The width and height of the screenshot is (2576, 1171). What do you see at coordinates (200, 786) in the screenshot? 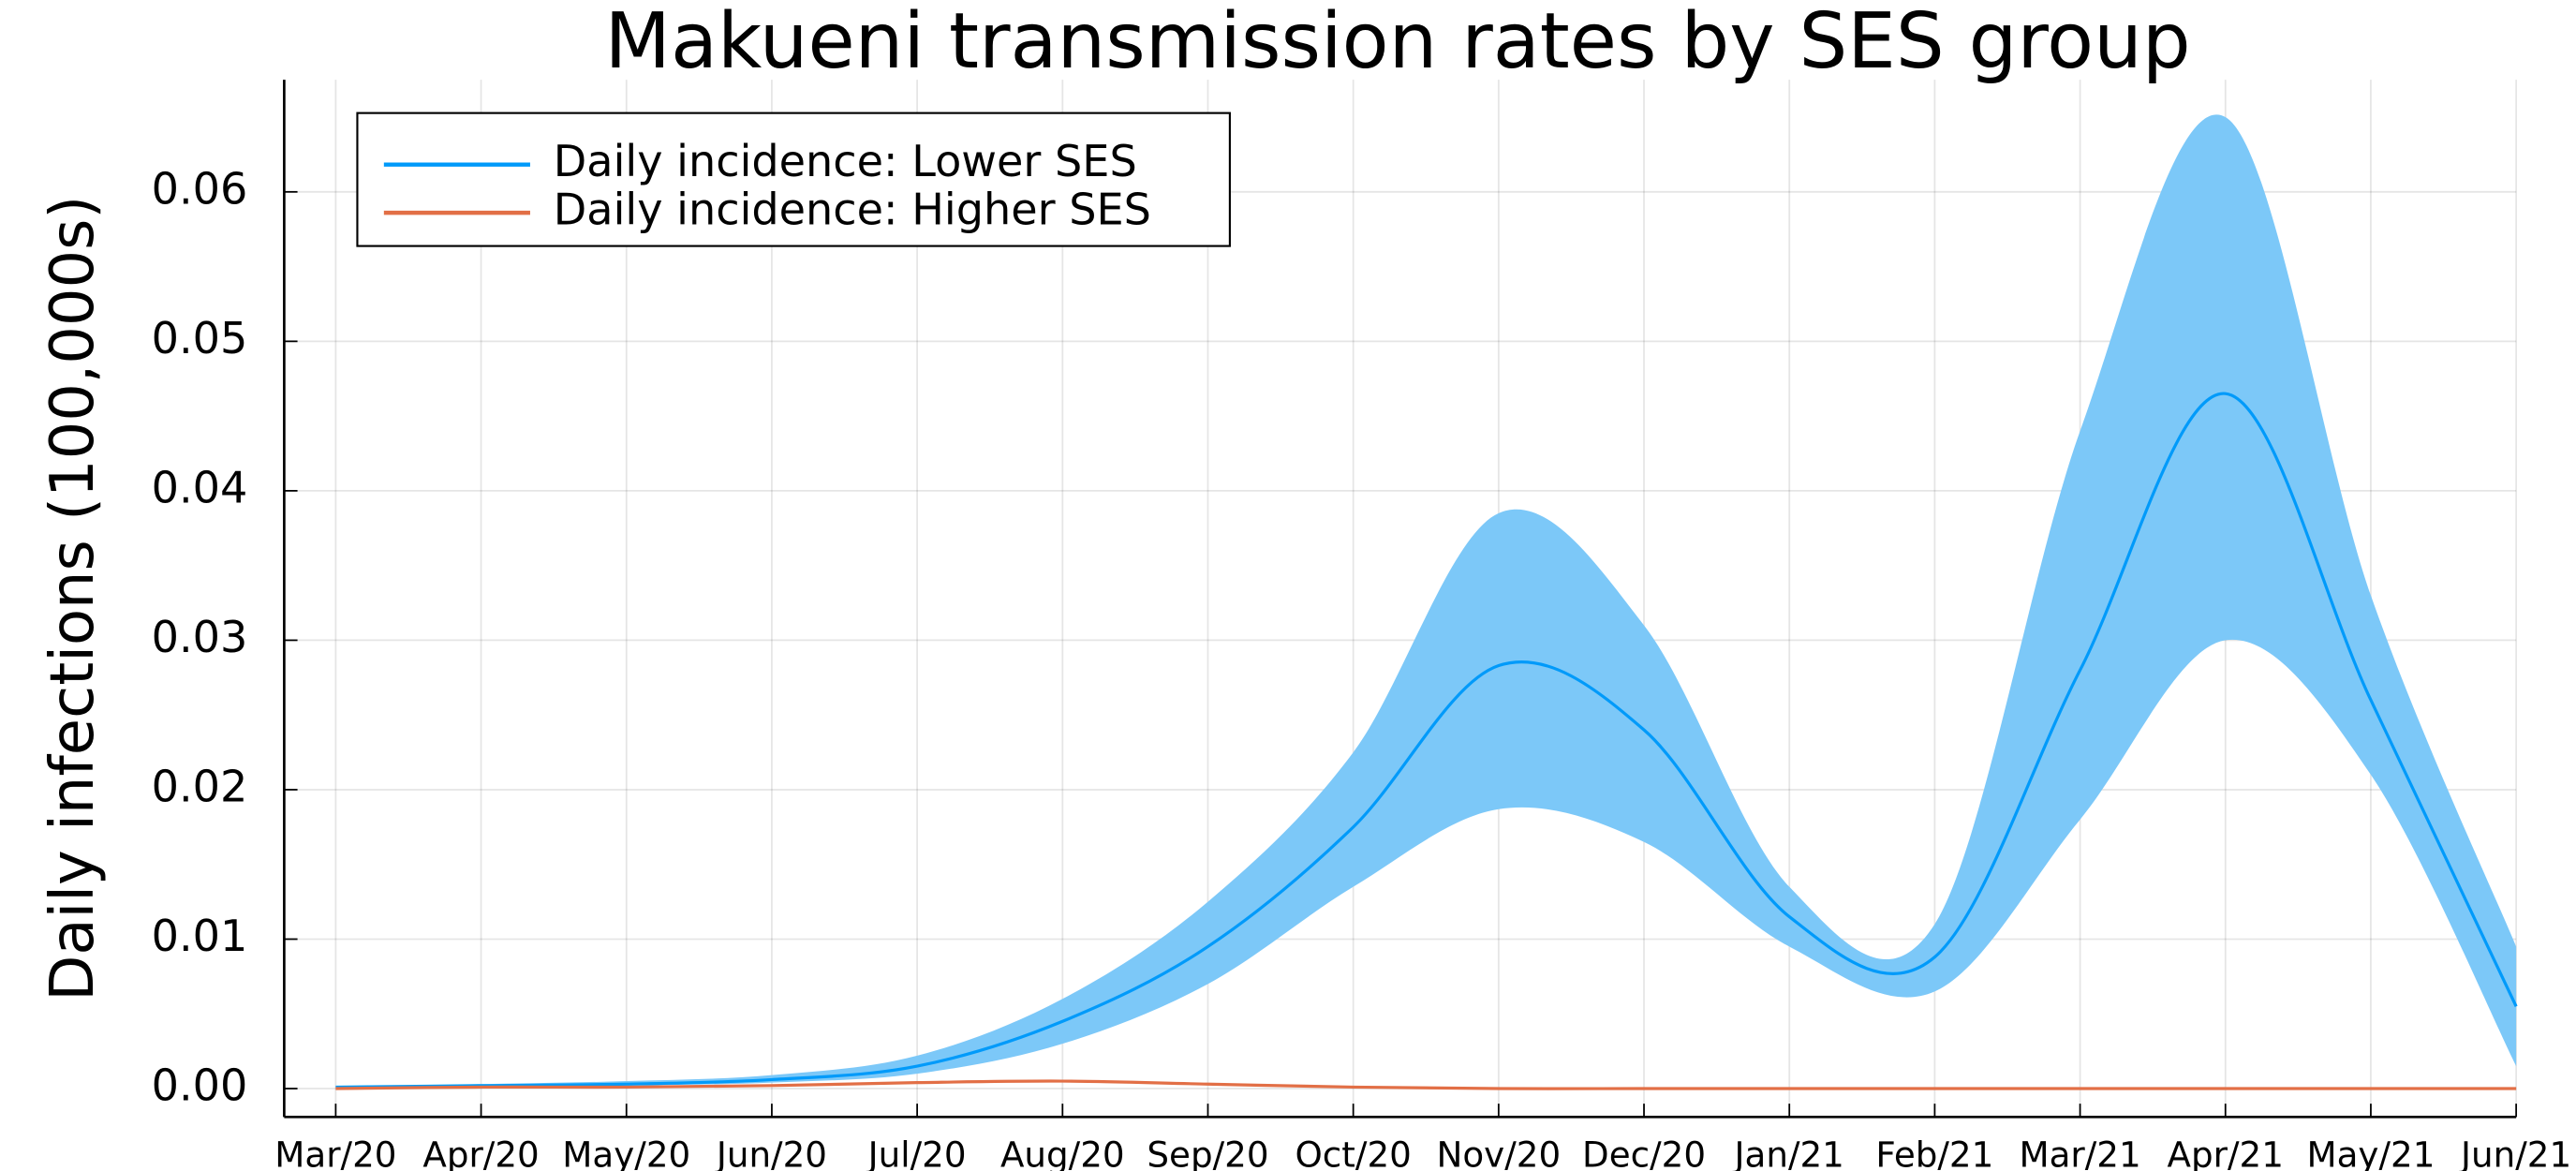
I see `y-tick-label: 0.02` at bounding box center [200, 786].